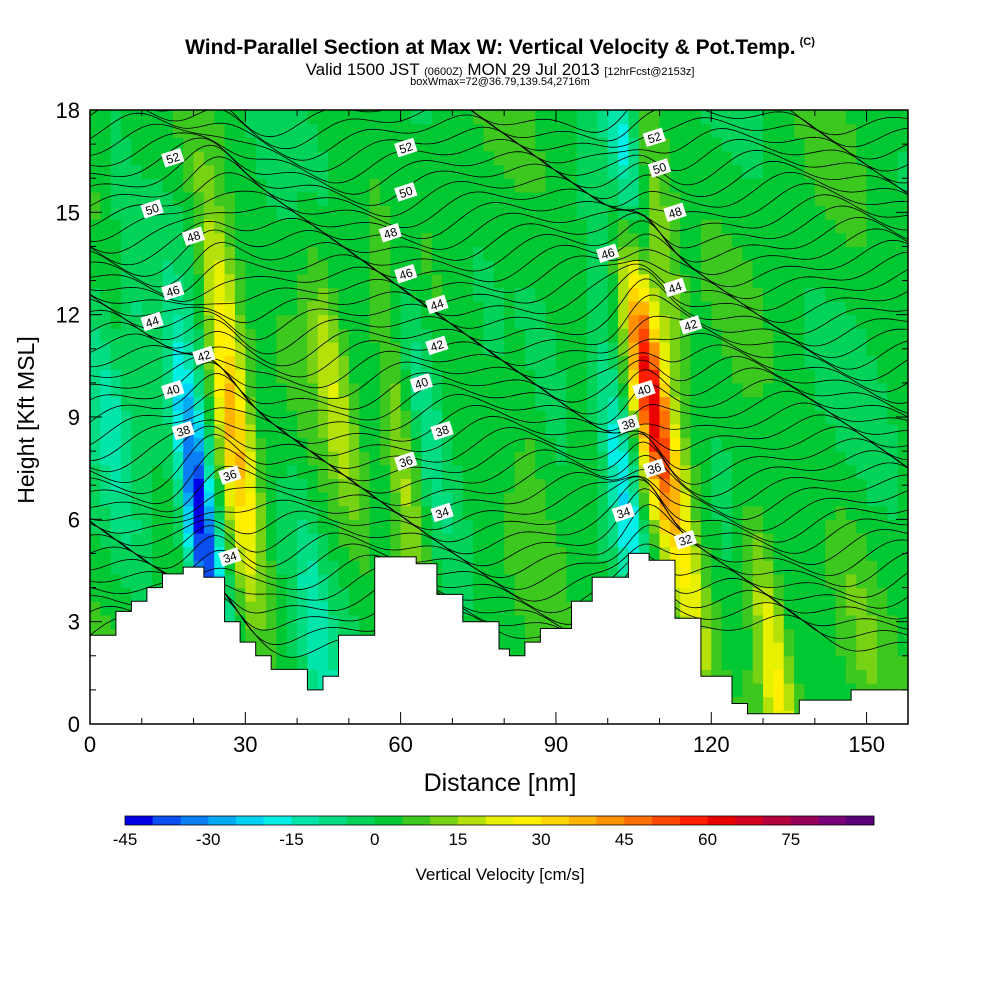 Image resolution: width=1000 pixels, height=1000 pixels. I want to click on theta-label: 46, so click(608, 253).